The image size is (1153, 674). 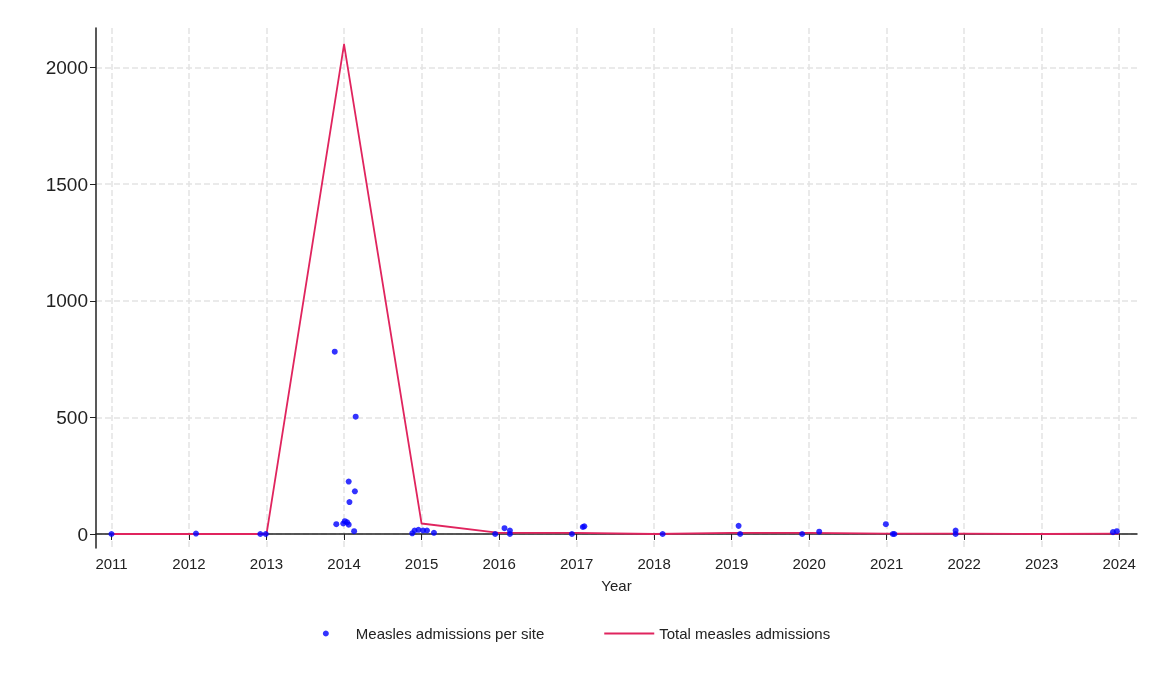 I want to click on x-tick-label: 2017, so click(x=576, y=563).